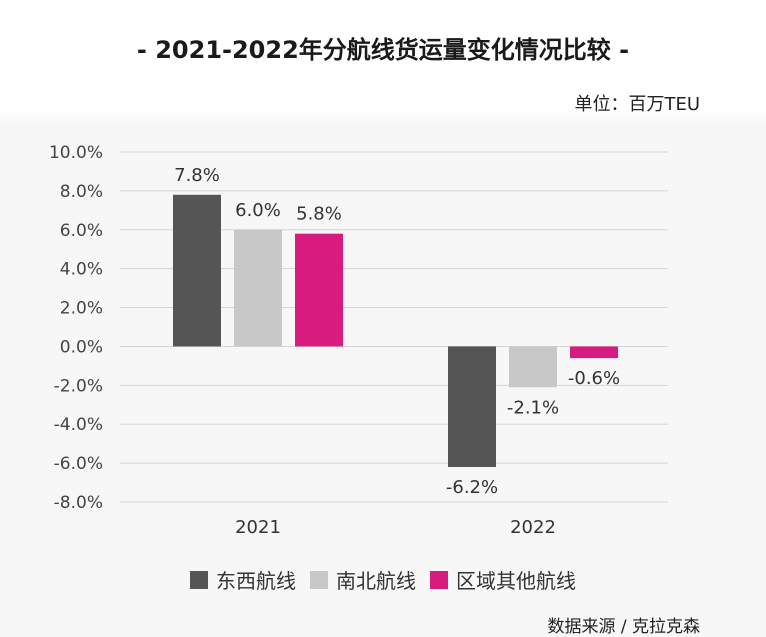 The image size is (766, 637). I want to click on legend-swatch-regional-other, so click(439, 579).